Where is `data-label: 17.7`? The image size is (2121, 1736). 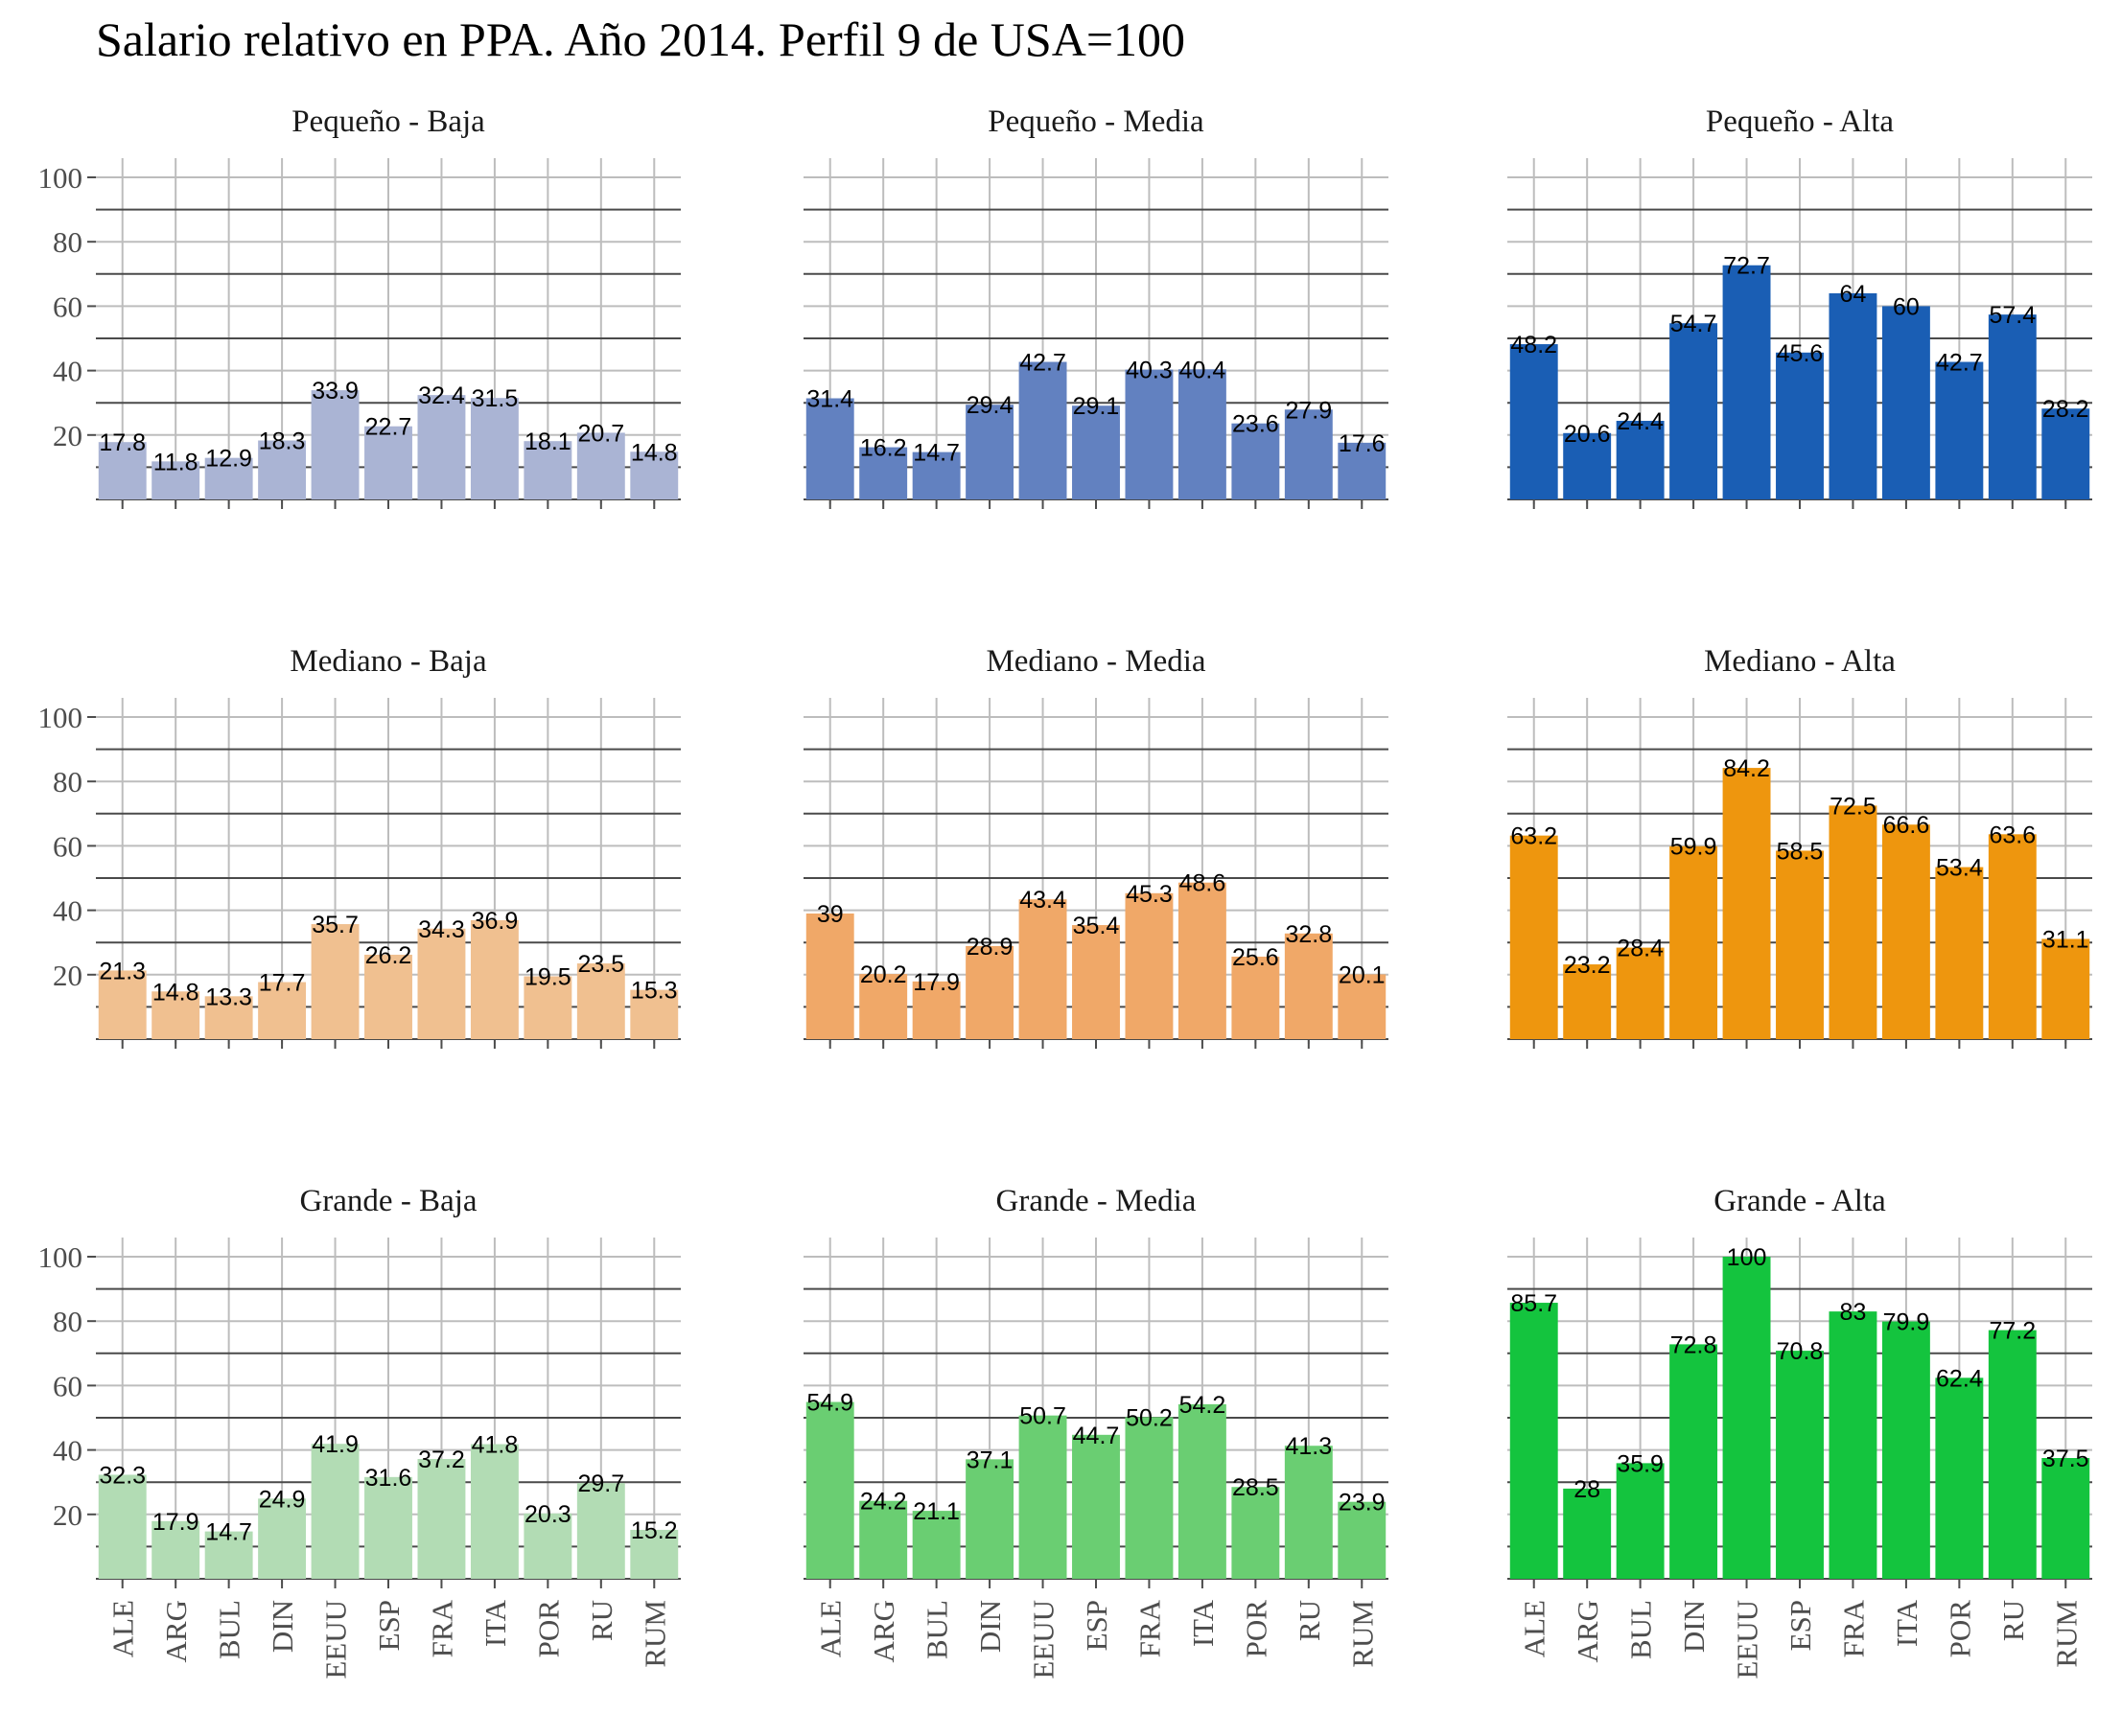 data-label: 17.7 is located at coordinates (282, 983).